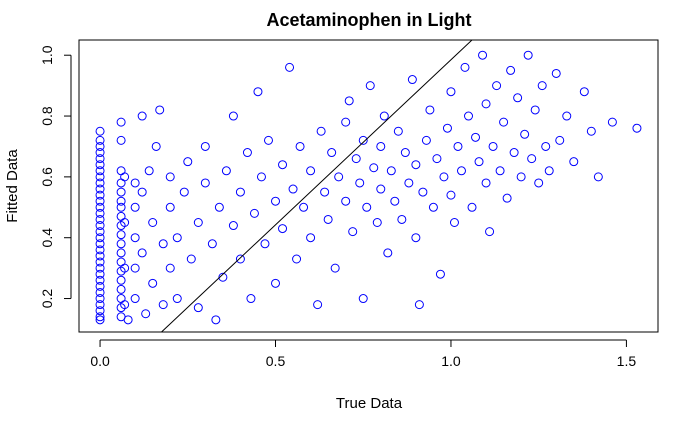  What do you see at coordinates (47, 299) in the screenshot?
I see `y-tick-label: 0.2` at bounding box center [47, 299].